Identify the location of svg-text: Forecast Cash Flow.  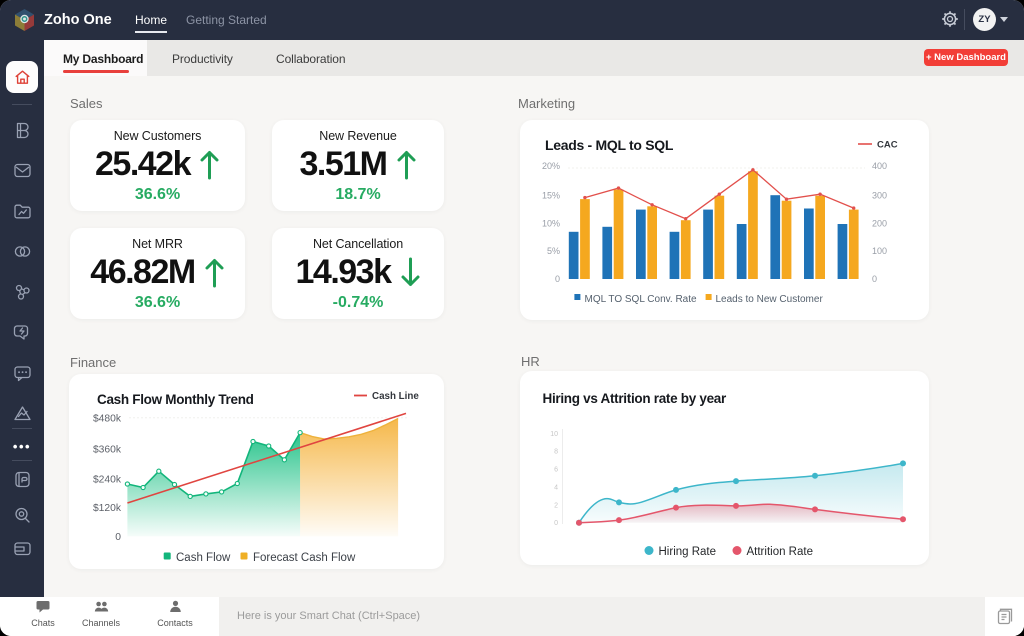
(304, 558).